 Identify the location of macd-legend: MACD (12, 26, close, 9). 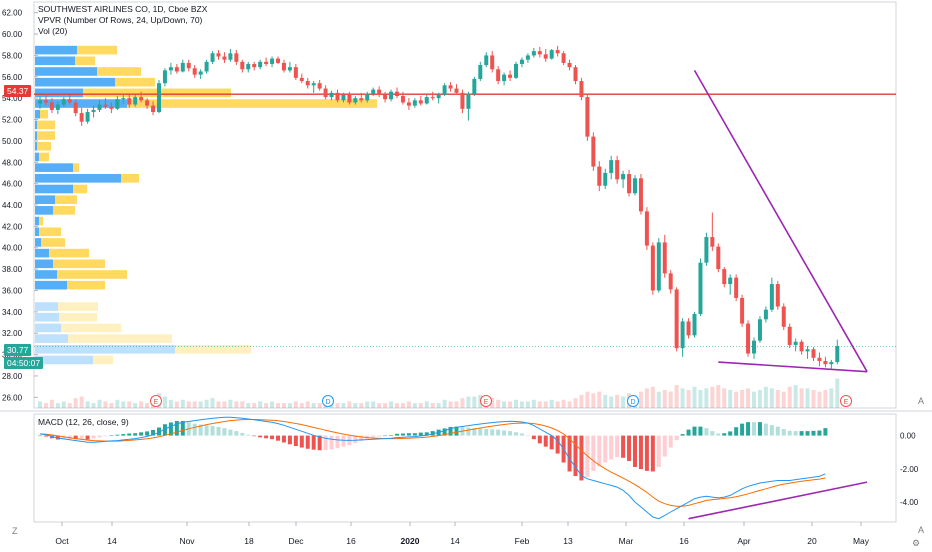
(83, 422).